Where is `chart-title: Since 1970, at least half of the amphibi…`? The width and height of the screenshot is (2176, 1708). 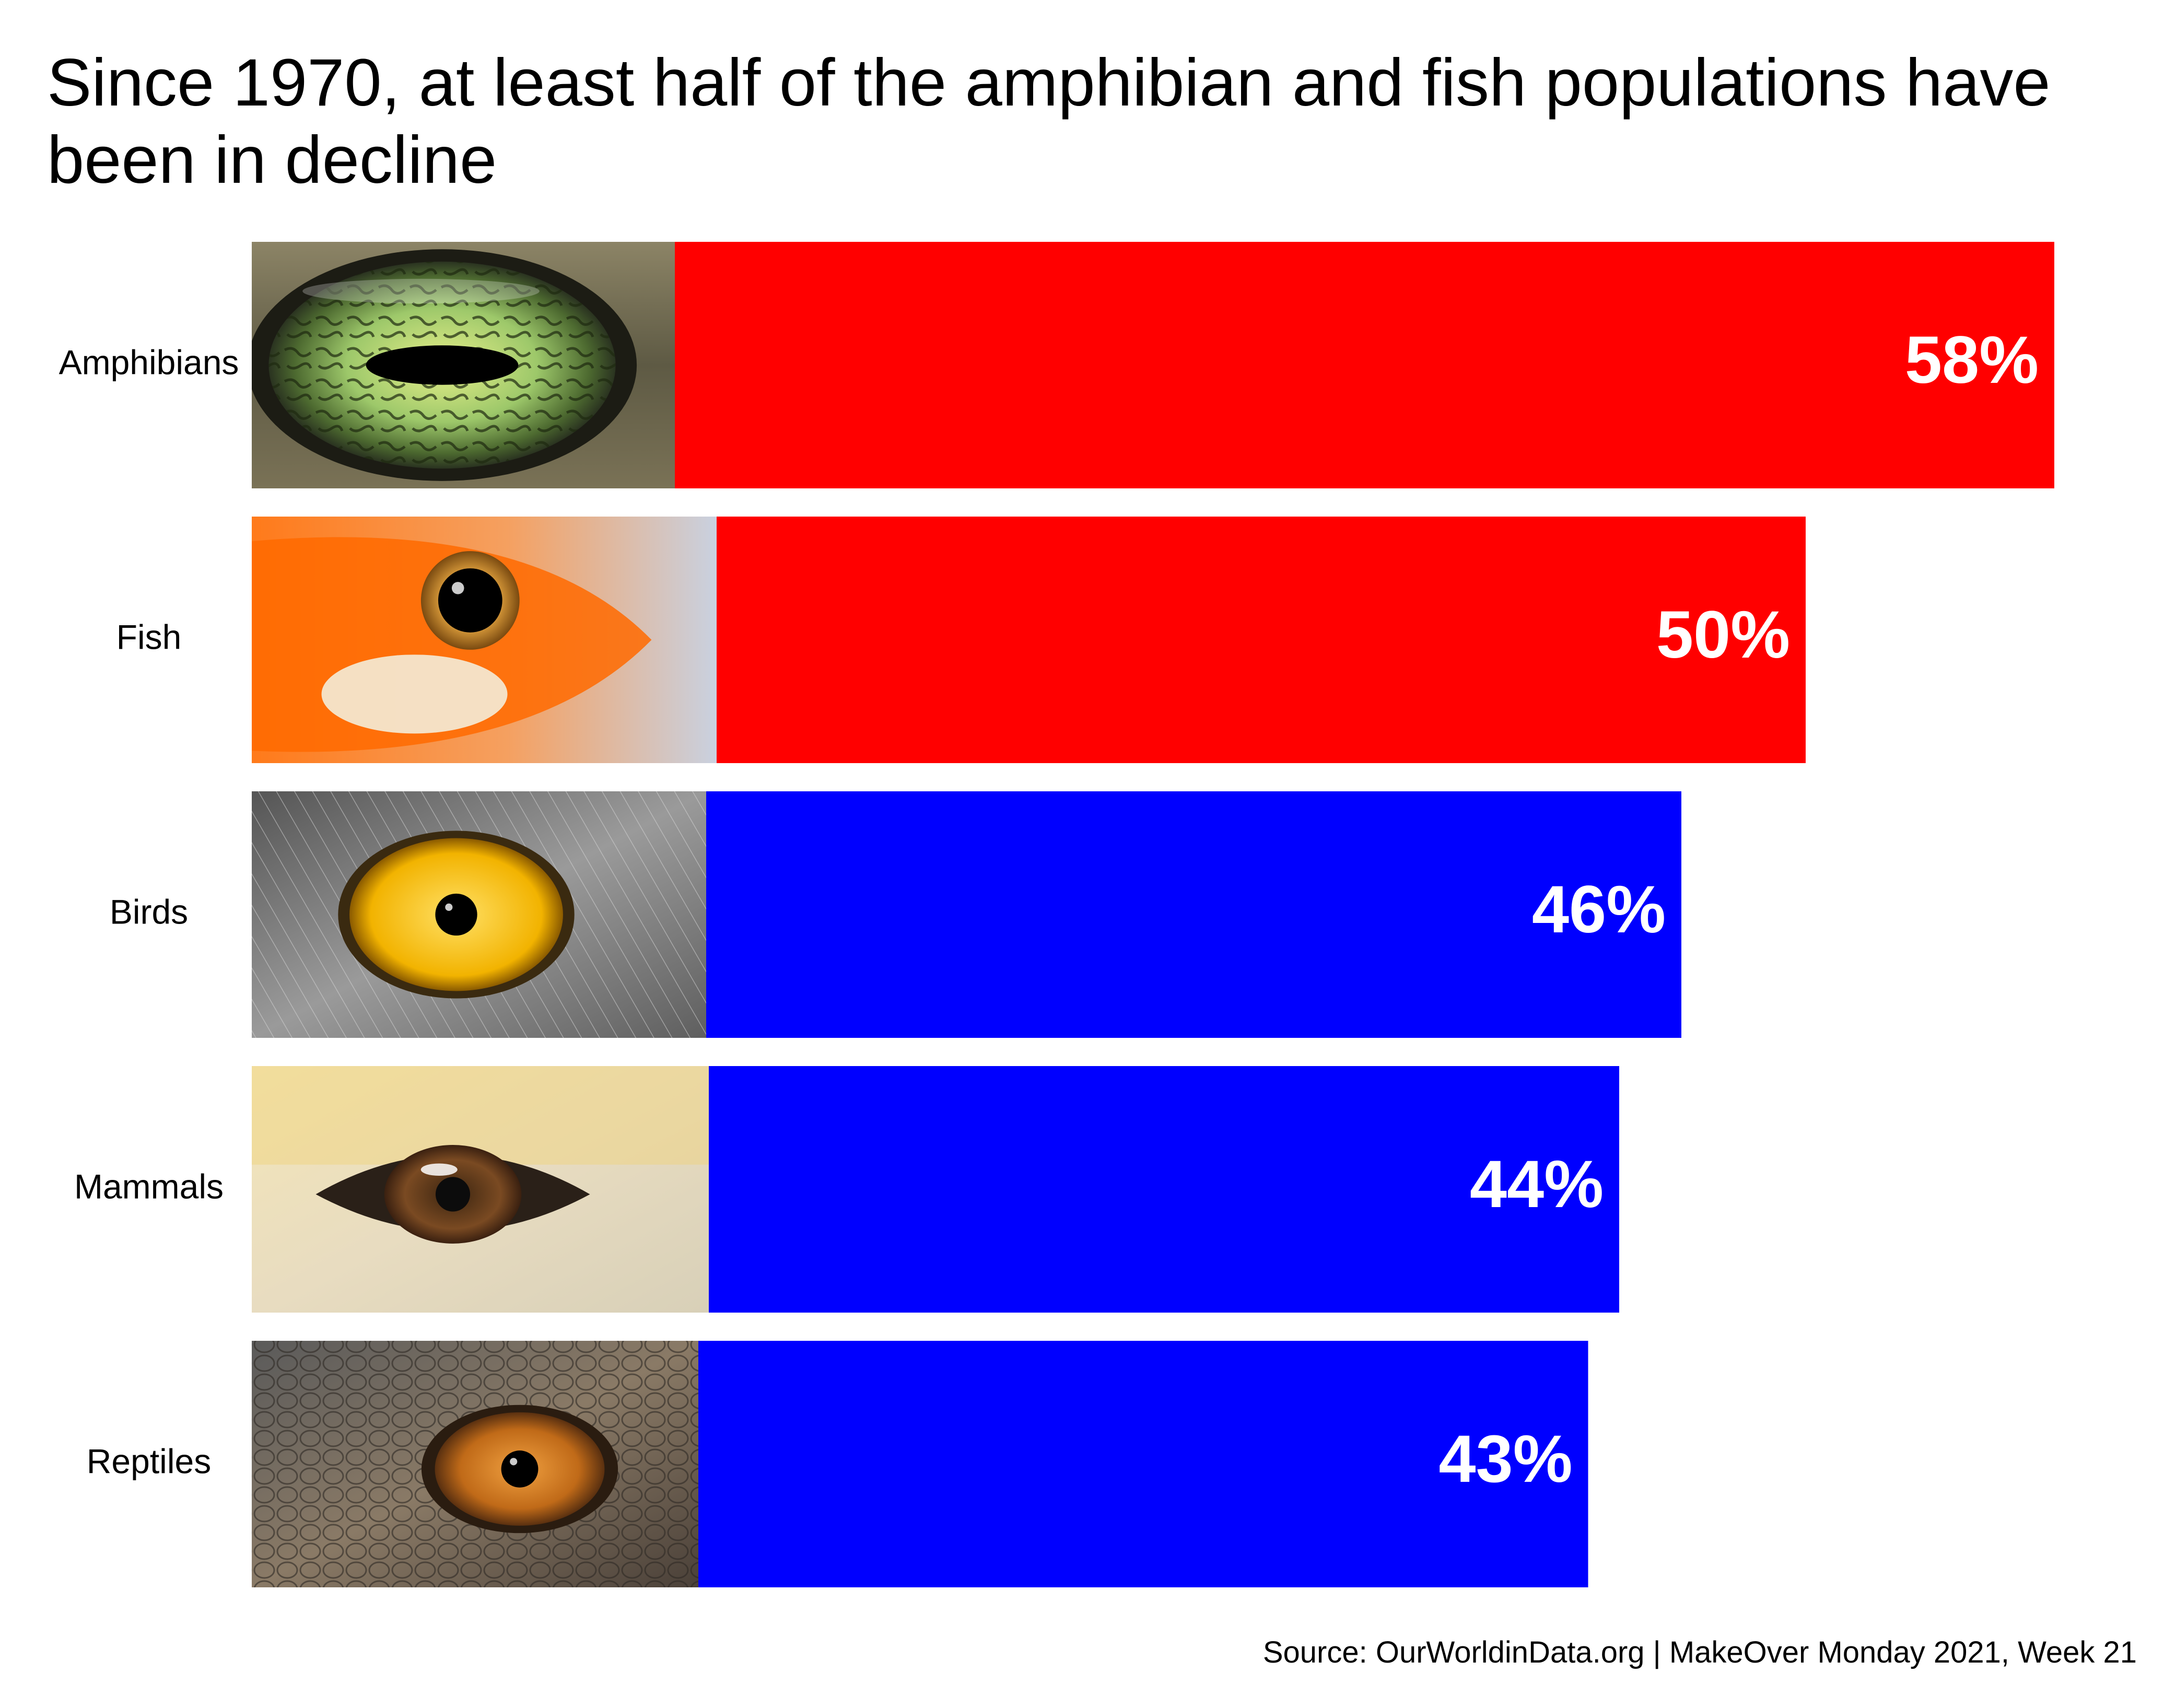 chart-title: Since 1970, at least half of the amphibi… is located at coordinates (1049, 121).